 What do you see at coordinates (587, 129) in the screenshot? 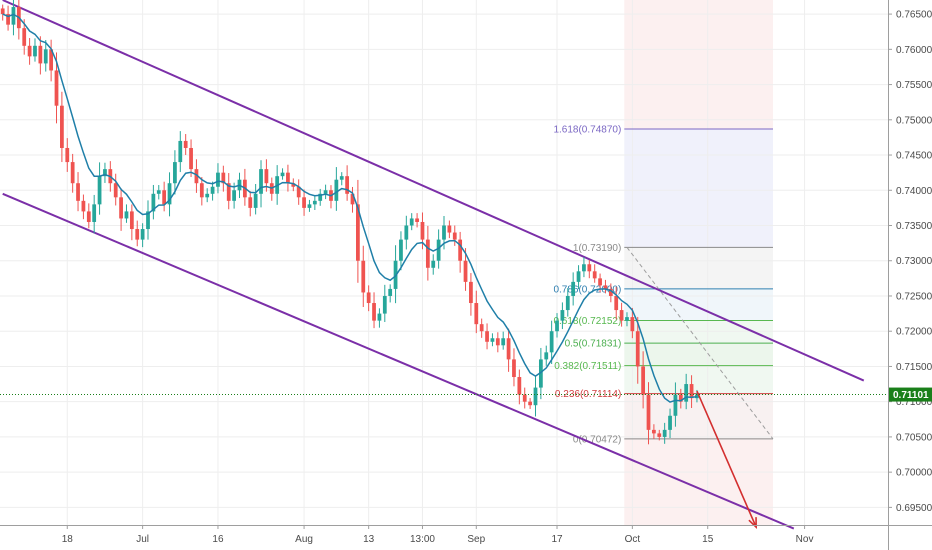
I see `fib-level-label: 1.618(0.74870)` at bounding box center [587, 129].